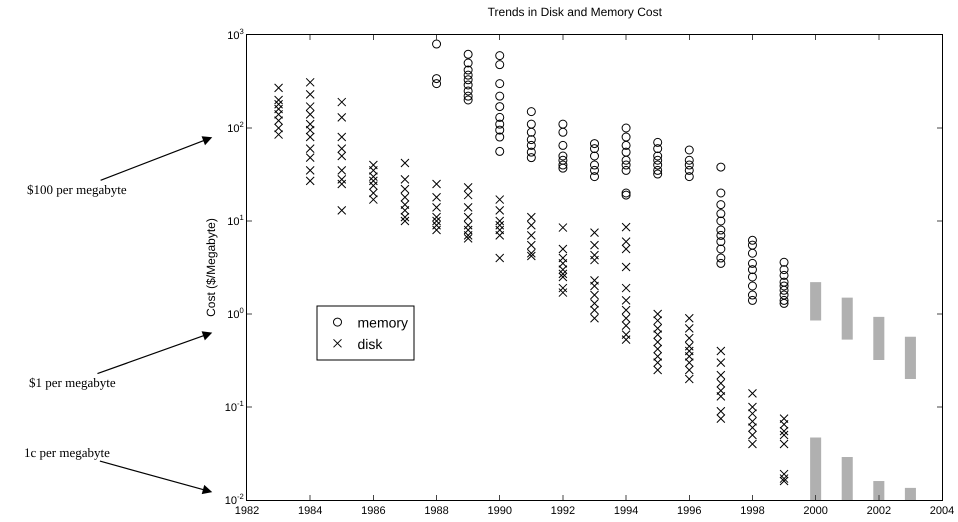  I want to click on x-tick-label: 1996, so click(689, 511).